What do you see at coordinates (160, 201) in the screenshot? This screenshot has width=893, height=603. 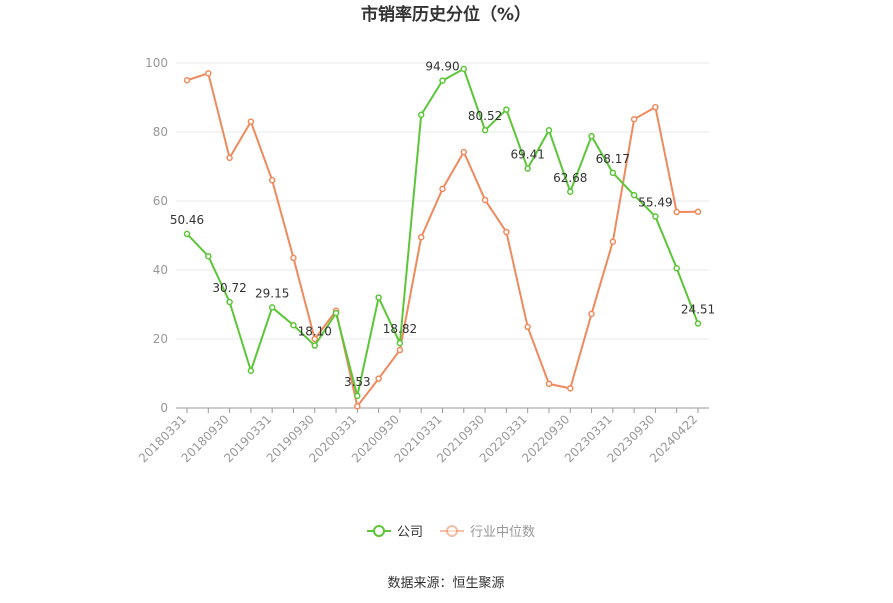 I see `y-tick-label: 60` at bounding box center [160, 201].